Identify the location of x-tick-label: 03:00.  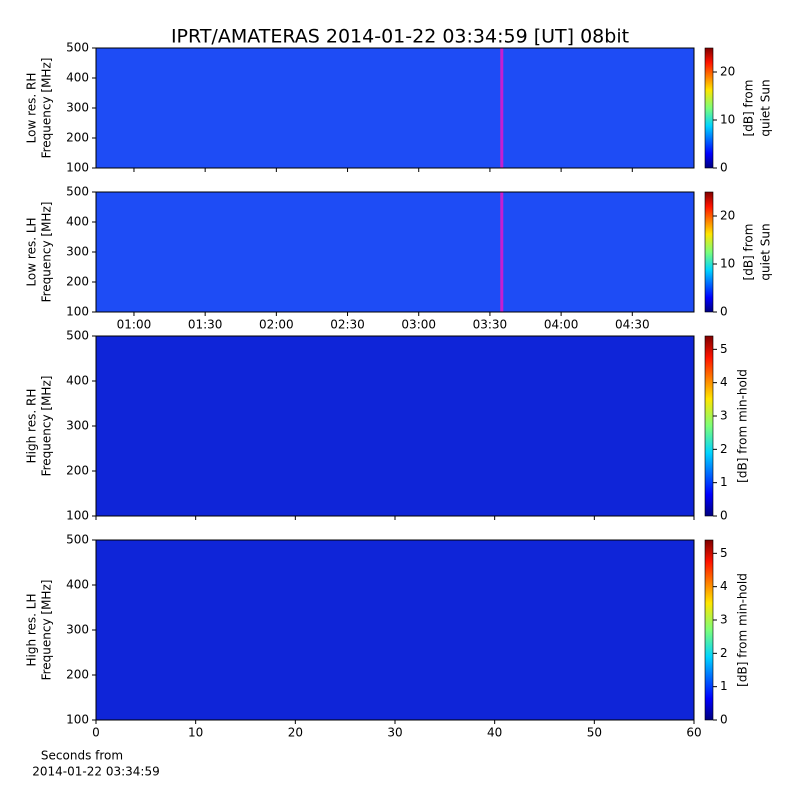
(418, 325).